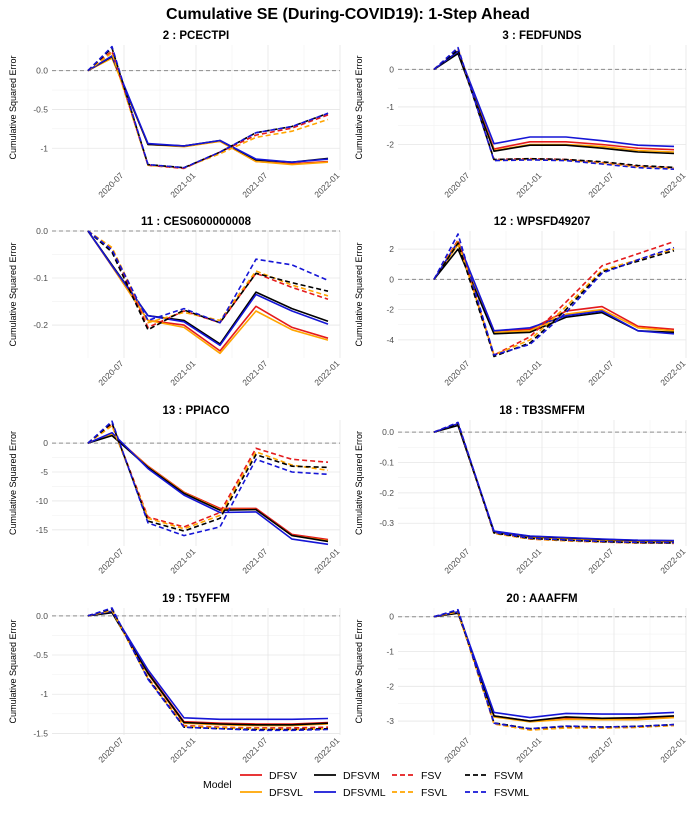 The image size is (696, 830). I want to click on legend-label: DFSV, so click(283, 776).